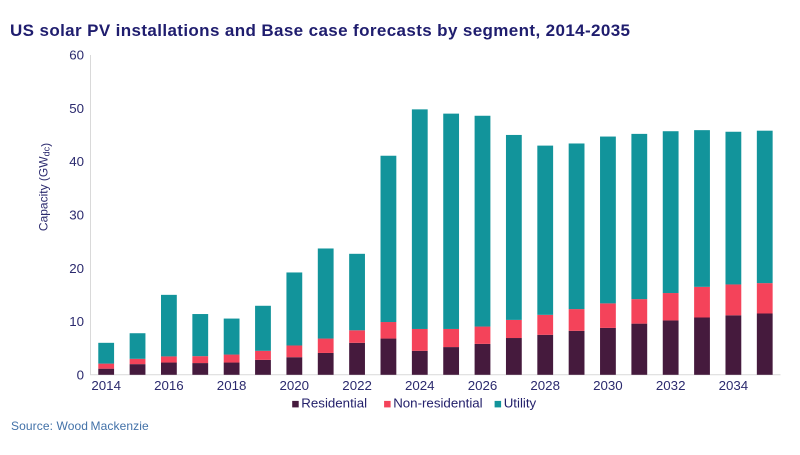 Image resolution: width=800 pixels, height=455 pixels. What do you see at coordinates (45, 187) in the screenshot?
I see `svg-text: Capacity (GWdc)` at bounding box center [45, 187].